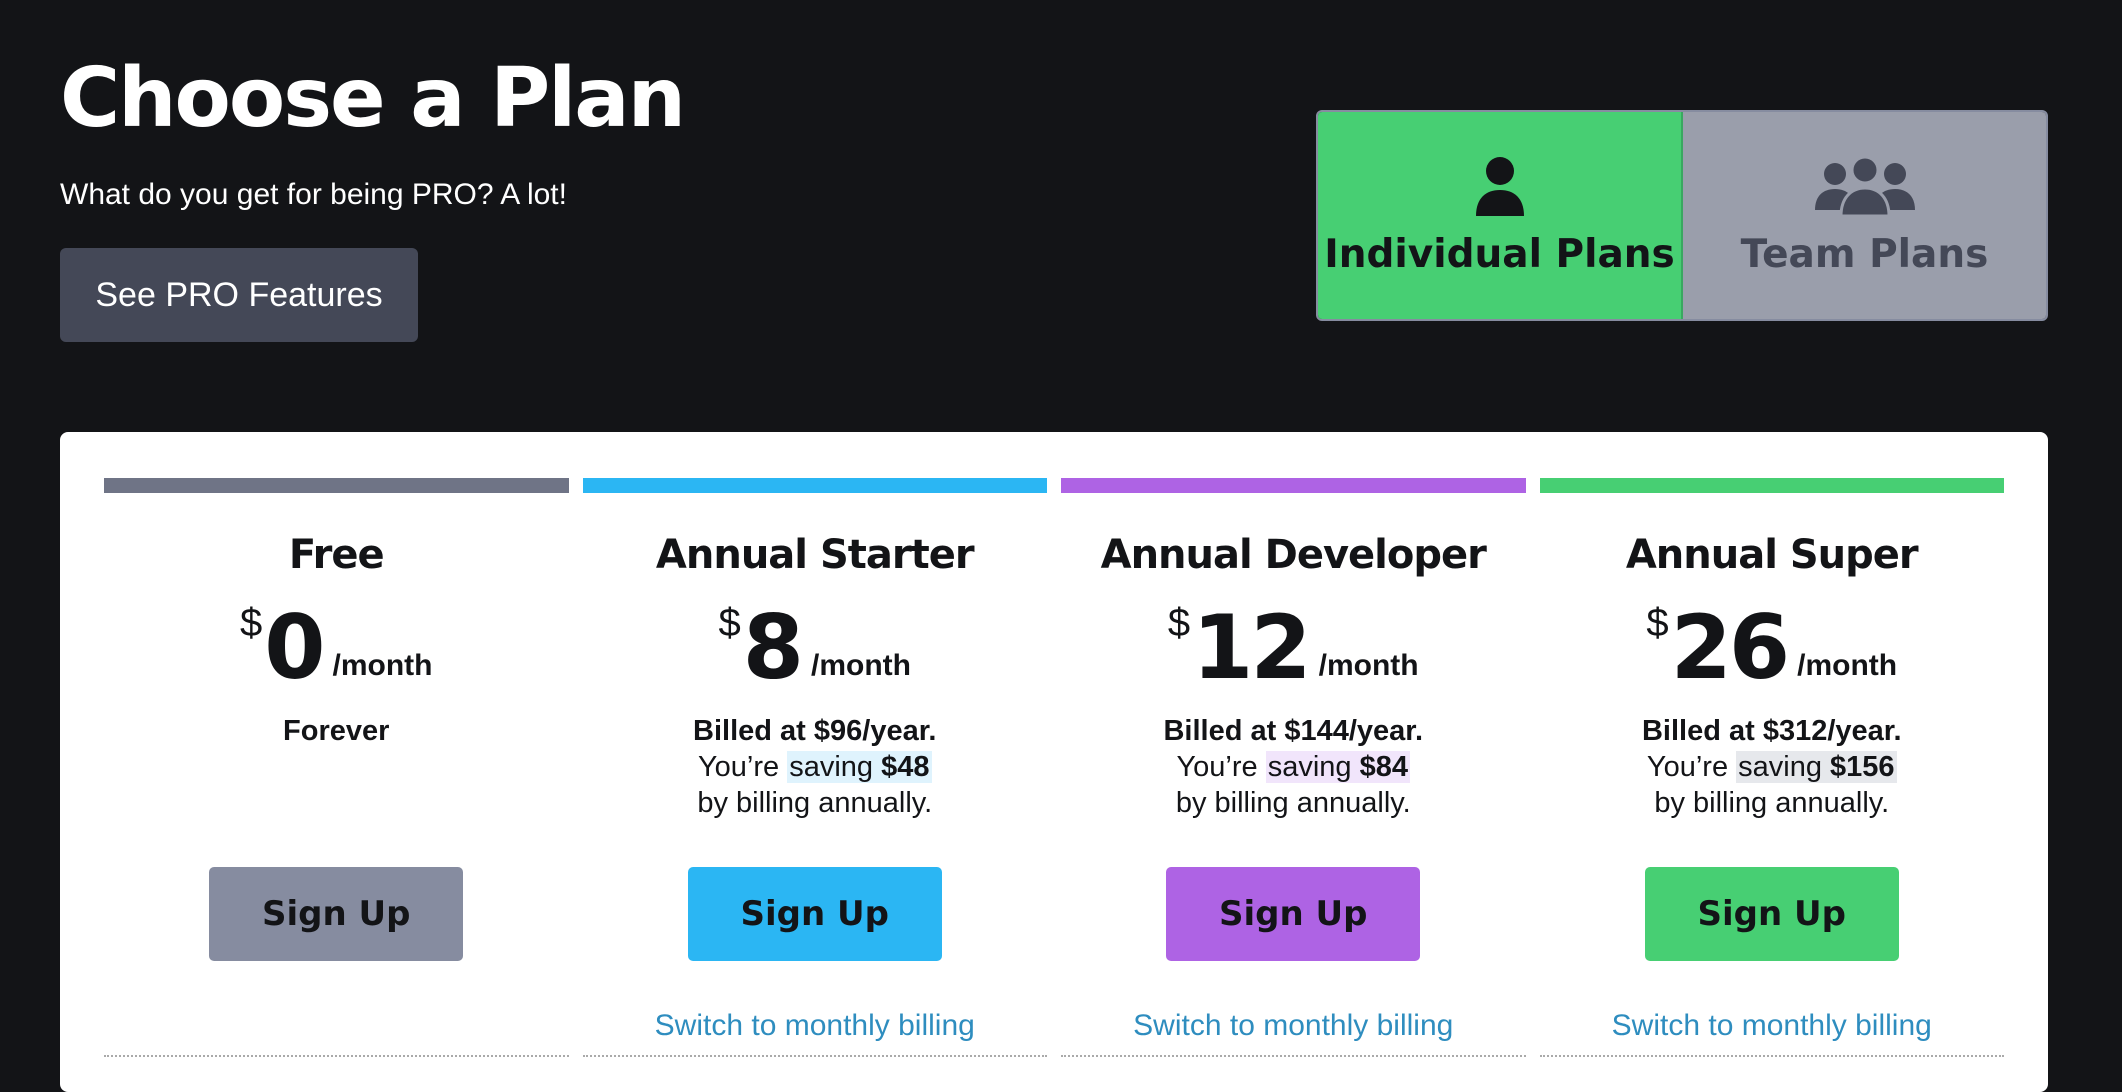  I want to click on plan-type-toggle: Individual Plans Team Plans, so click(1682, 215).